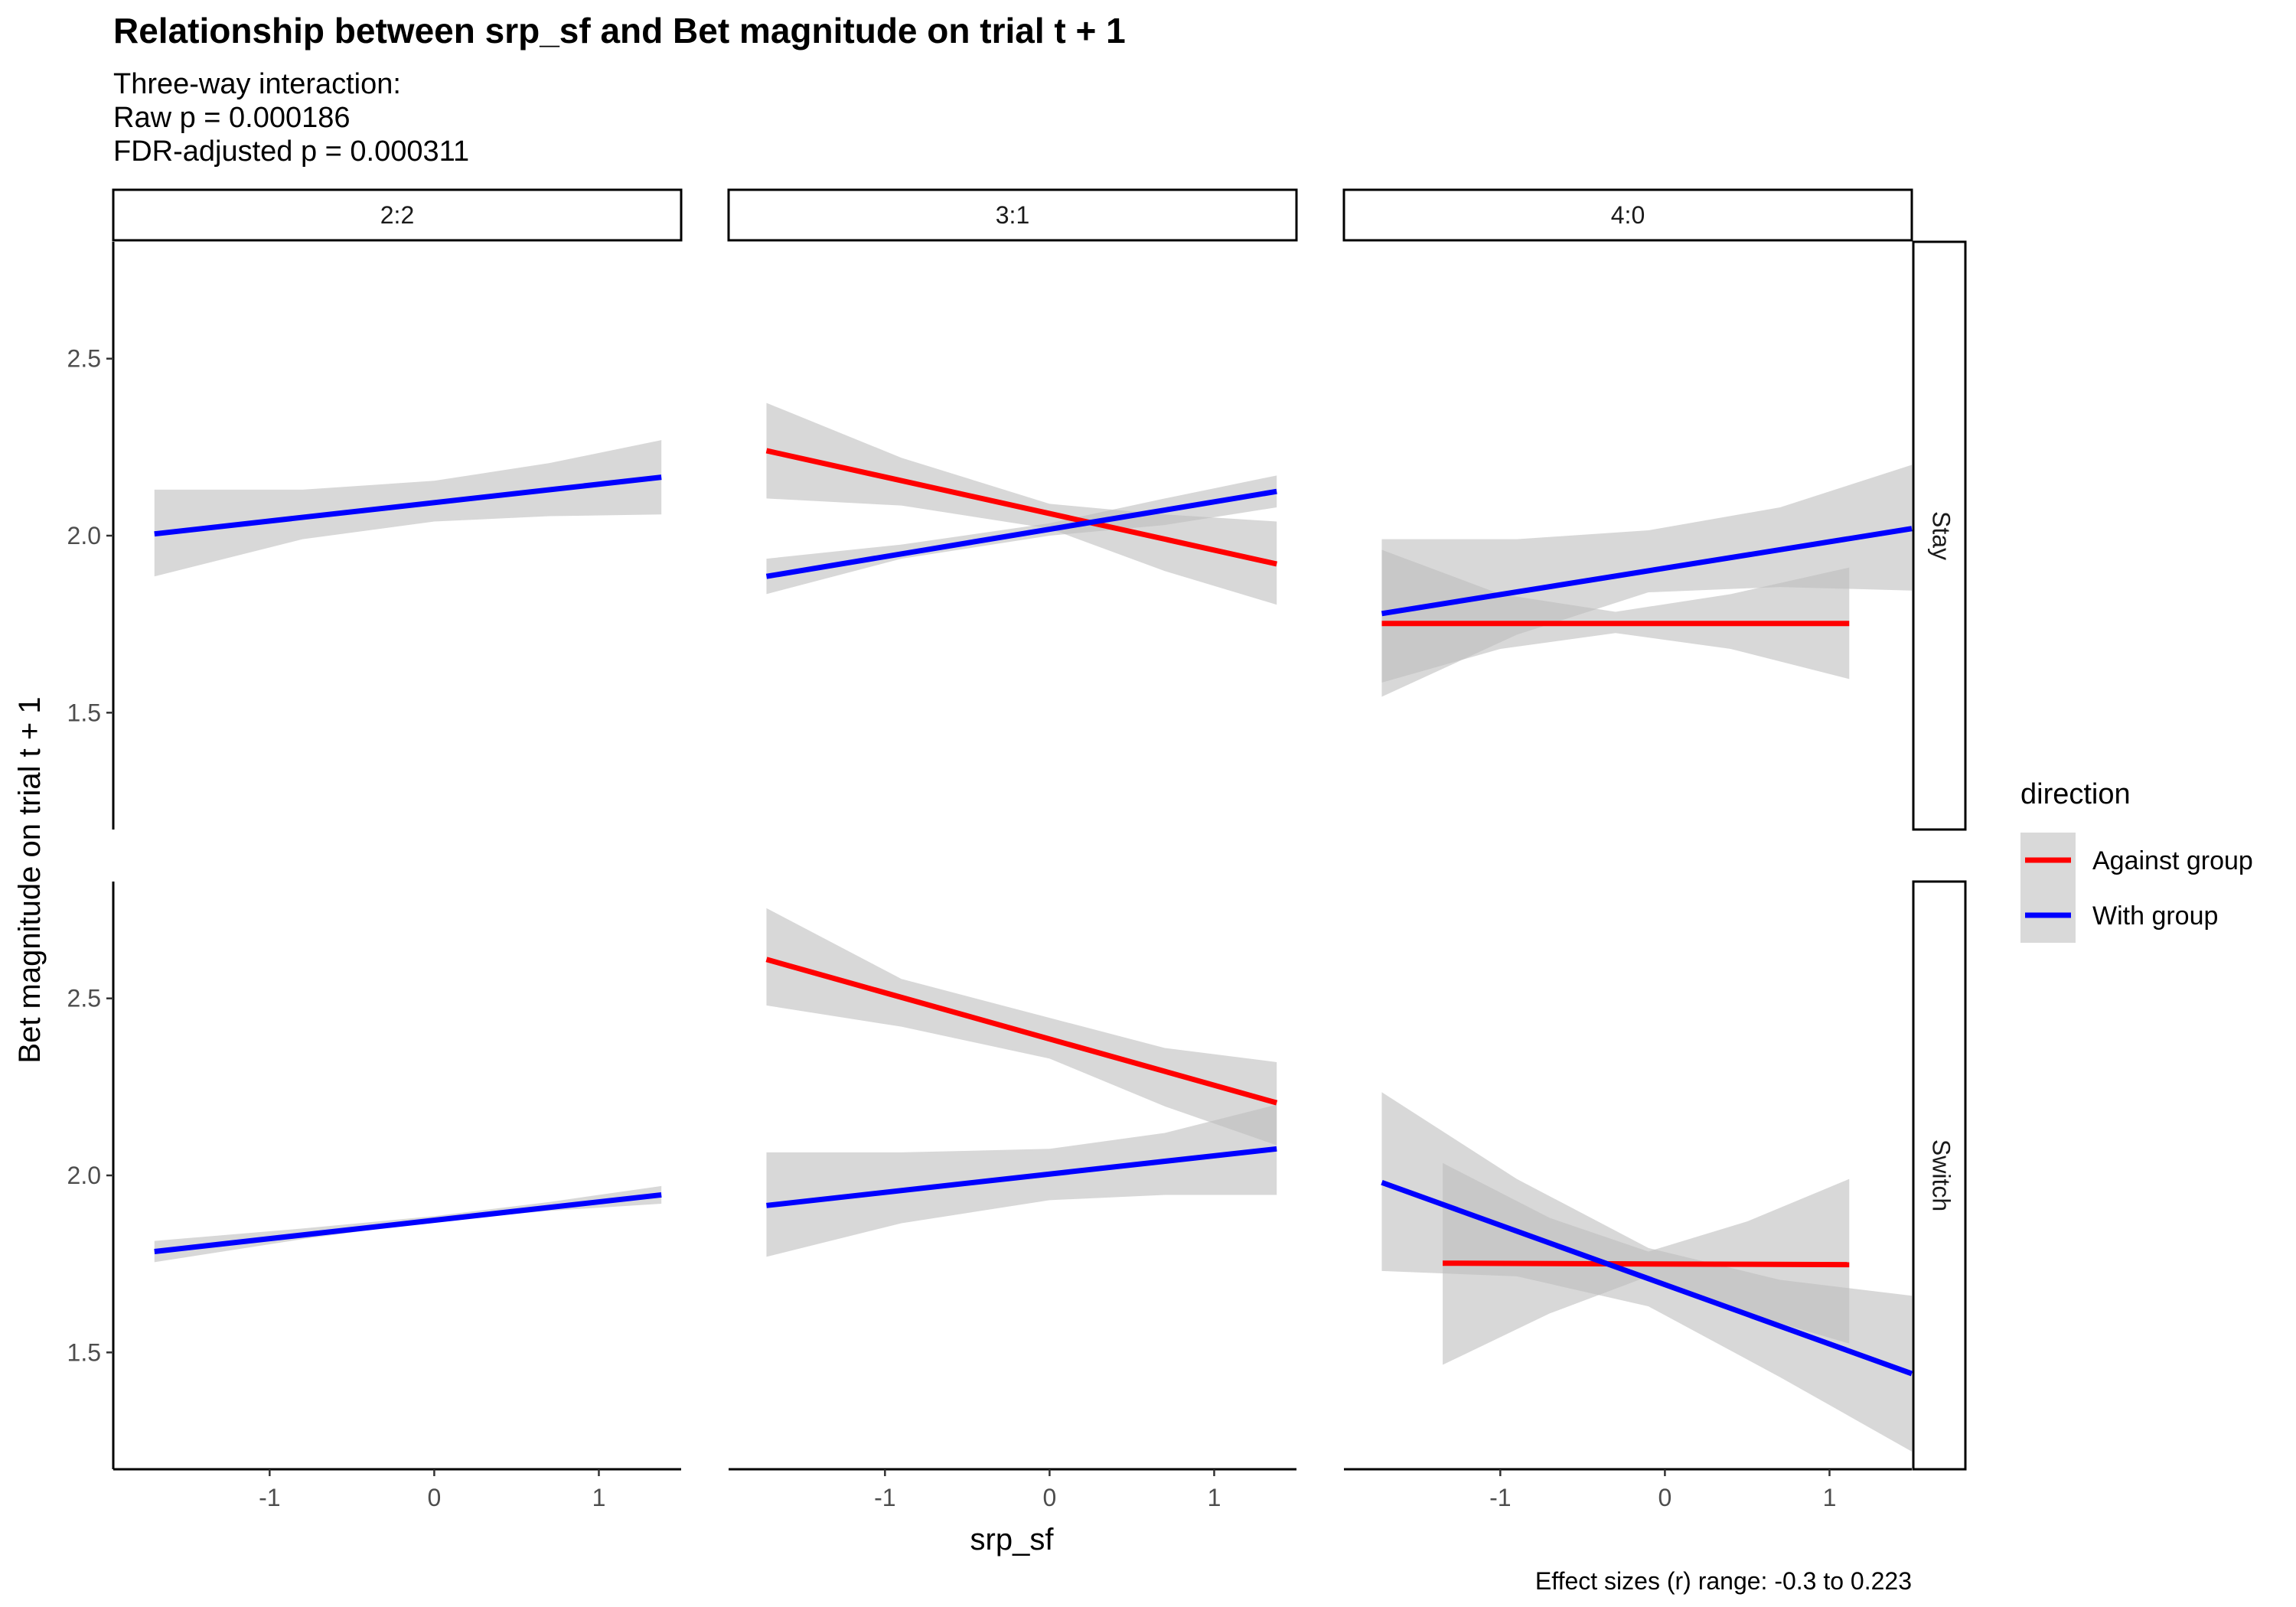 Image resolution: width=2296 pixels, height=1607 pixels. What do you see at coordinates (30, 879) in the screenshot?
I see `y-axis-title: Bet magnitude on trial t + 1` at bounding box center [30, 879].